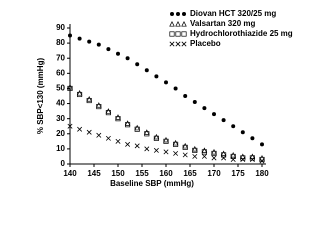 The width and height of the screenshot is (320, 240). What do you see at coordinates (118, 173) in the screenshot?
I see `x-tick-label: 150` at bounding box center [118, 173].